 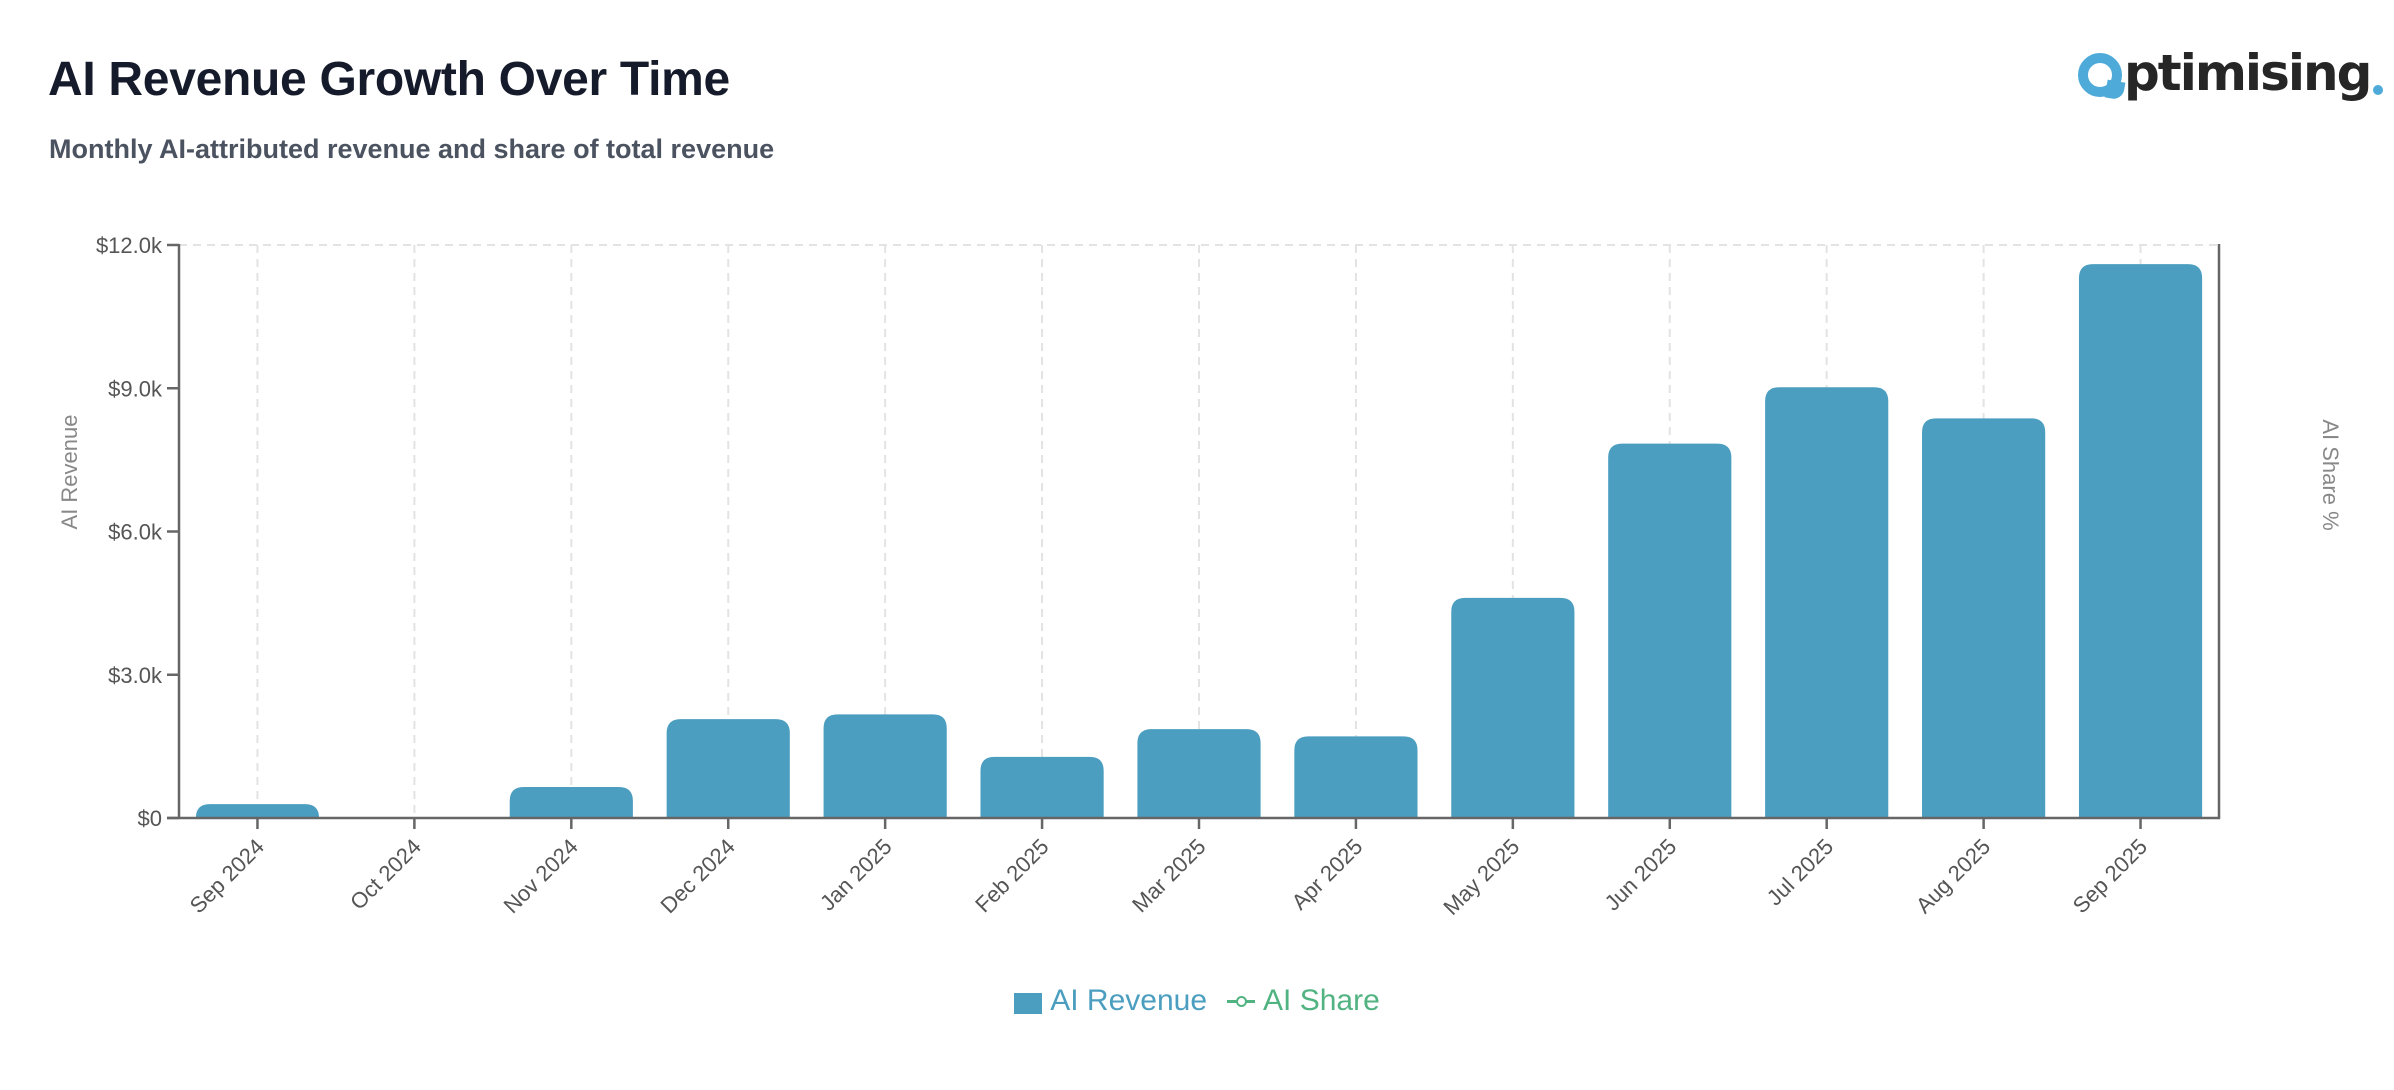 What do you see at coordinates (389, 79) in the screenshot?
I see `chart-title: AI Revenue Growth Over Time` at bounding box center [389, 79].